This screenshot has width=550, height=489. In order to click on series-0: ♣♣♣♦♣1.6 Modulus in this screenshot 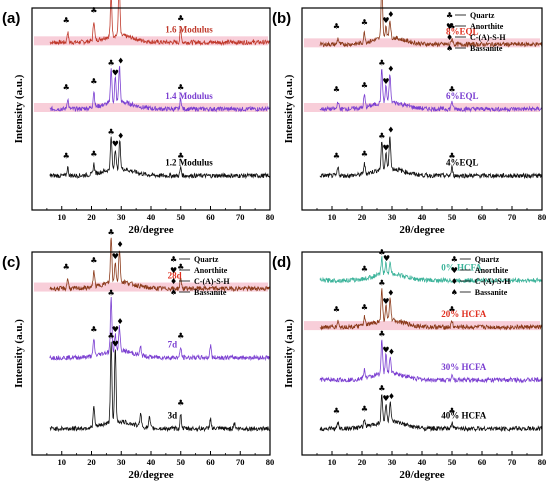, I will do `click(152, 23)`.